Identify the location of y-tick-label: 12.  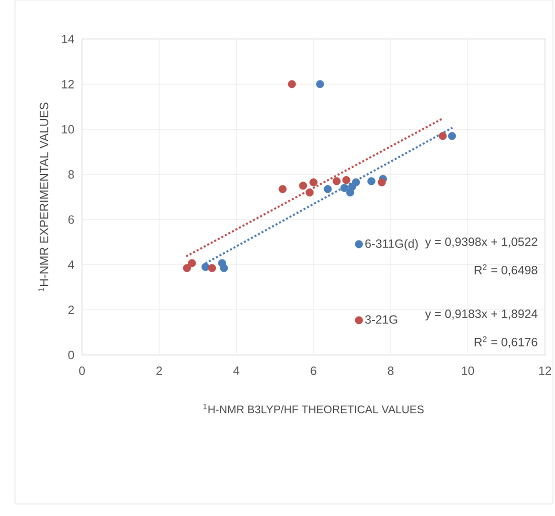
(68, 84).